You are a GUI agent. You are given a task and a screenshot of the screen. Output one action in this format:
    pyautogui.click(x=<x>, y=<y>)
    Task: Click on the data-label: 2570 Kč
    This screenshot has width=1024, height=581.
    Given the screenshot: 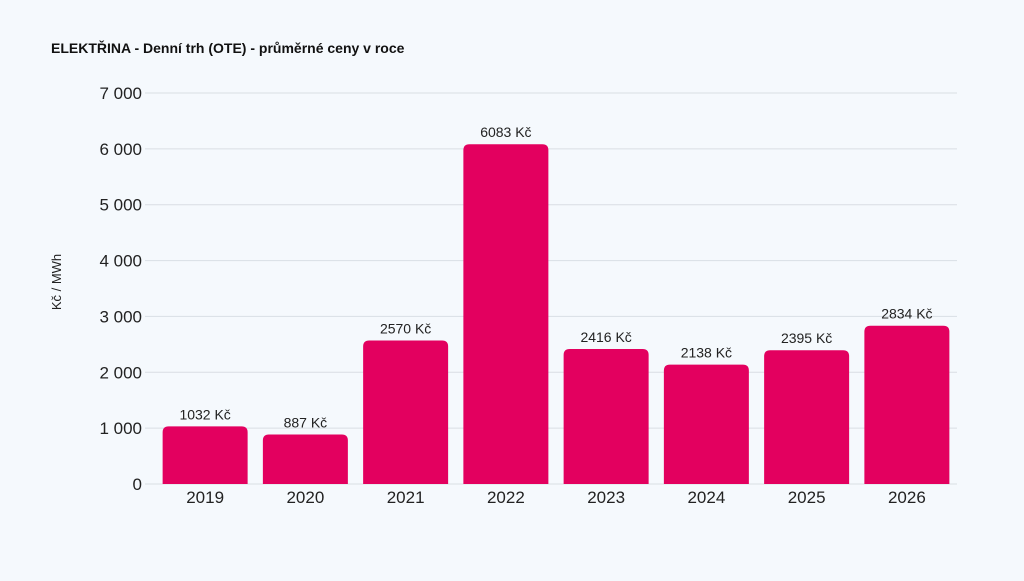 What is the action you would take?
    pyautogui.click(x=405, y=328)
    